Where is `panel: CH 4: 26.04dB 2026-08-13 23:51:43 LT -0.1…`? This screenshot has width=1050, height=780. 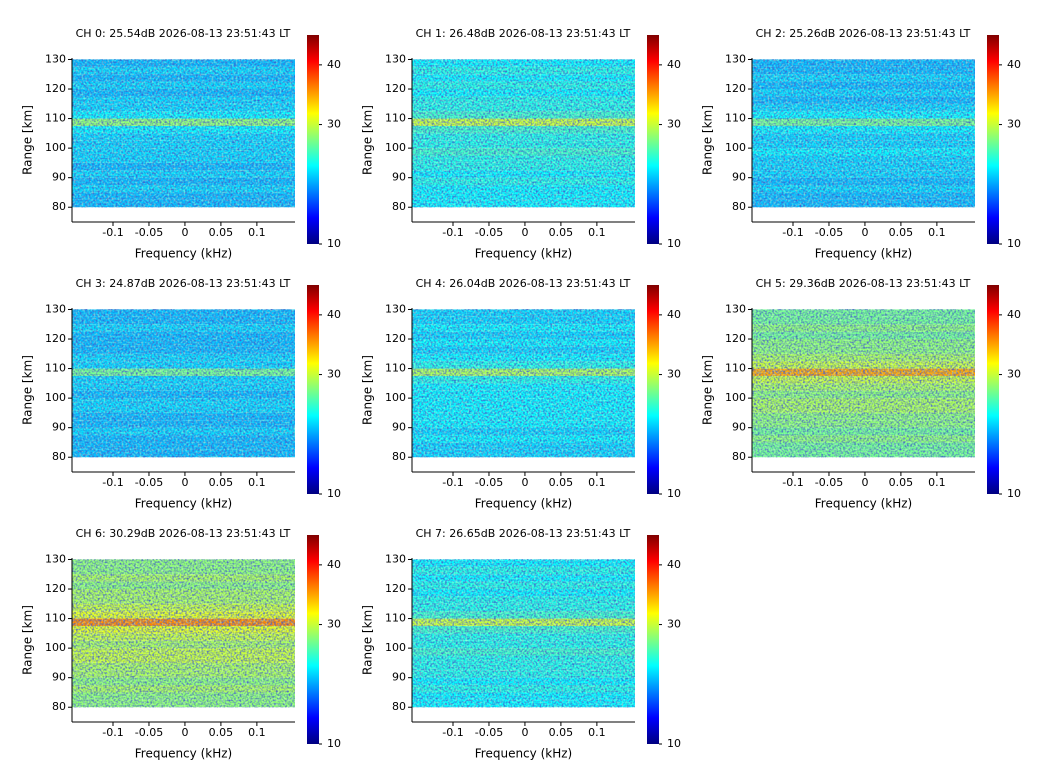
panel: CH 4: 26.04dB 2026-08-13 23:51:43 LT -0.1… is located at coordinates (521, 394).